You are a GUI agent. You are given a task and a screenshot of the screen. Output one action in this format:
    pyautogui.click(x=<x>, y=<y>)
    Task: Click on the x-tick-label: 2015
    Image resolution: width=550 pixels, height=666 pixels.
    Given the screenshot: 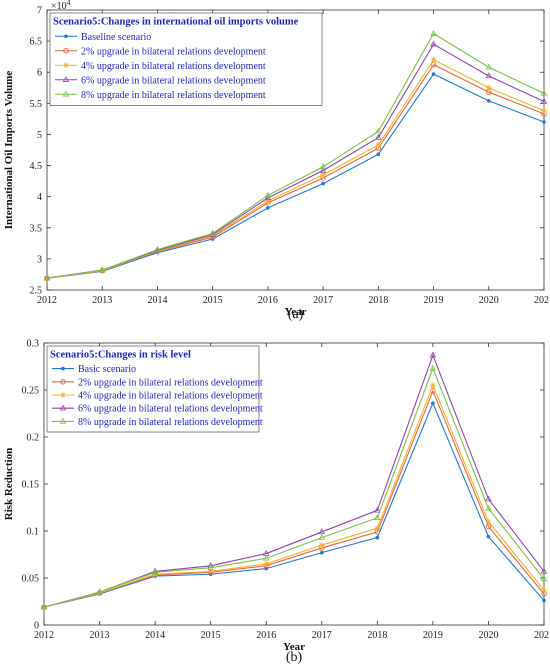 What is the action you would take?
    pyautogui.click(x=213, y=300)
    